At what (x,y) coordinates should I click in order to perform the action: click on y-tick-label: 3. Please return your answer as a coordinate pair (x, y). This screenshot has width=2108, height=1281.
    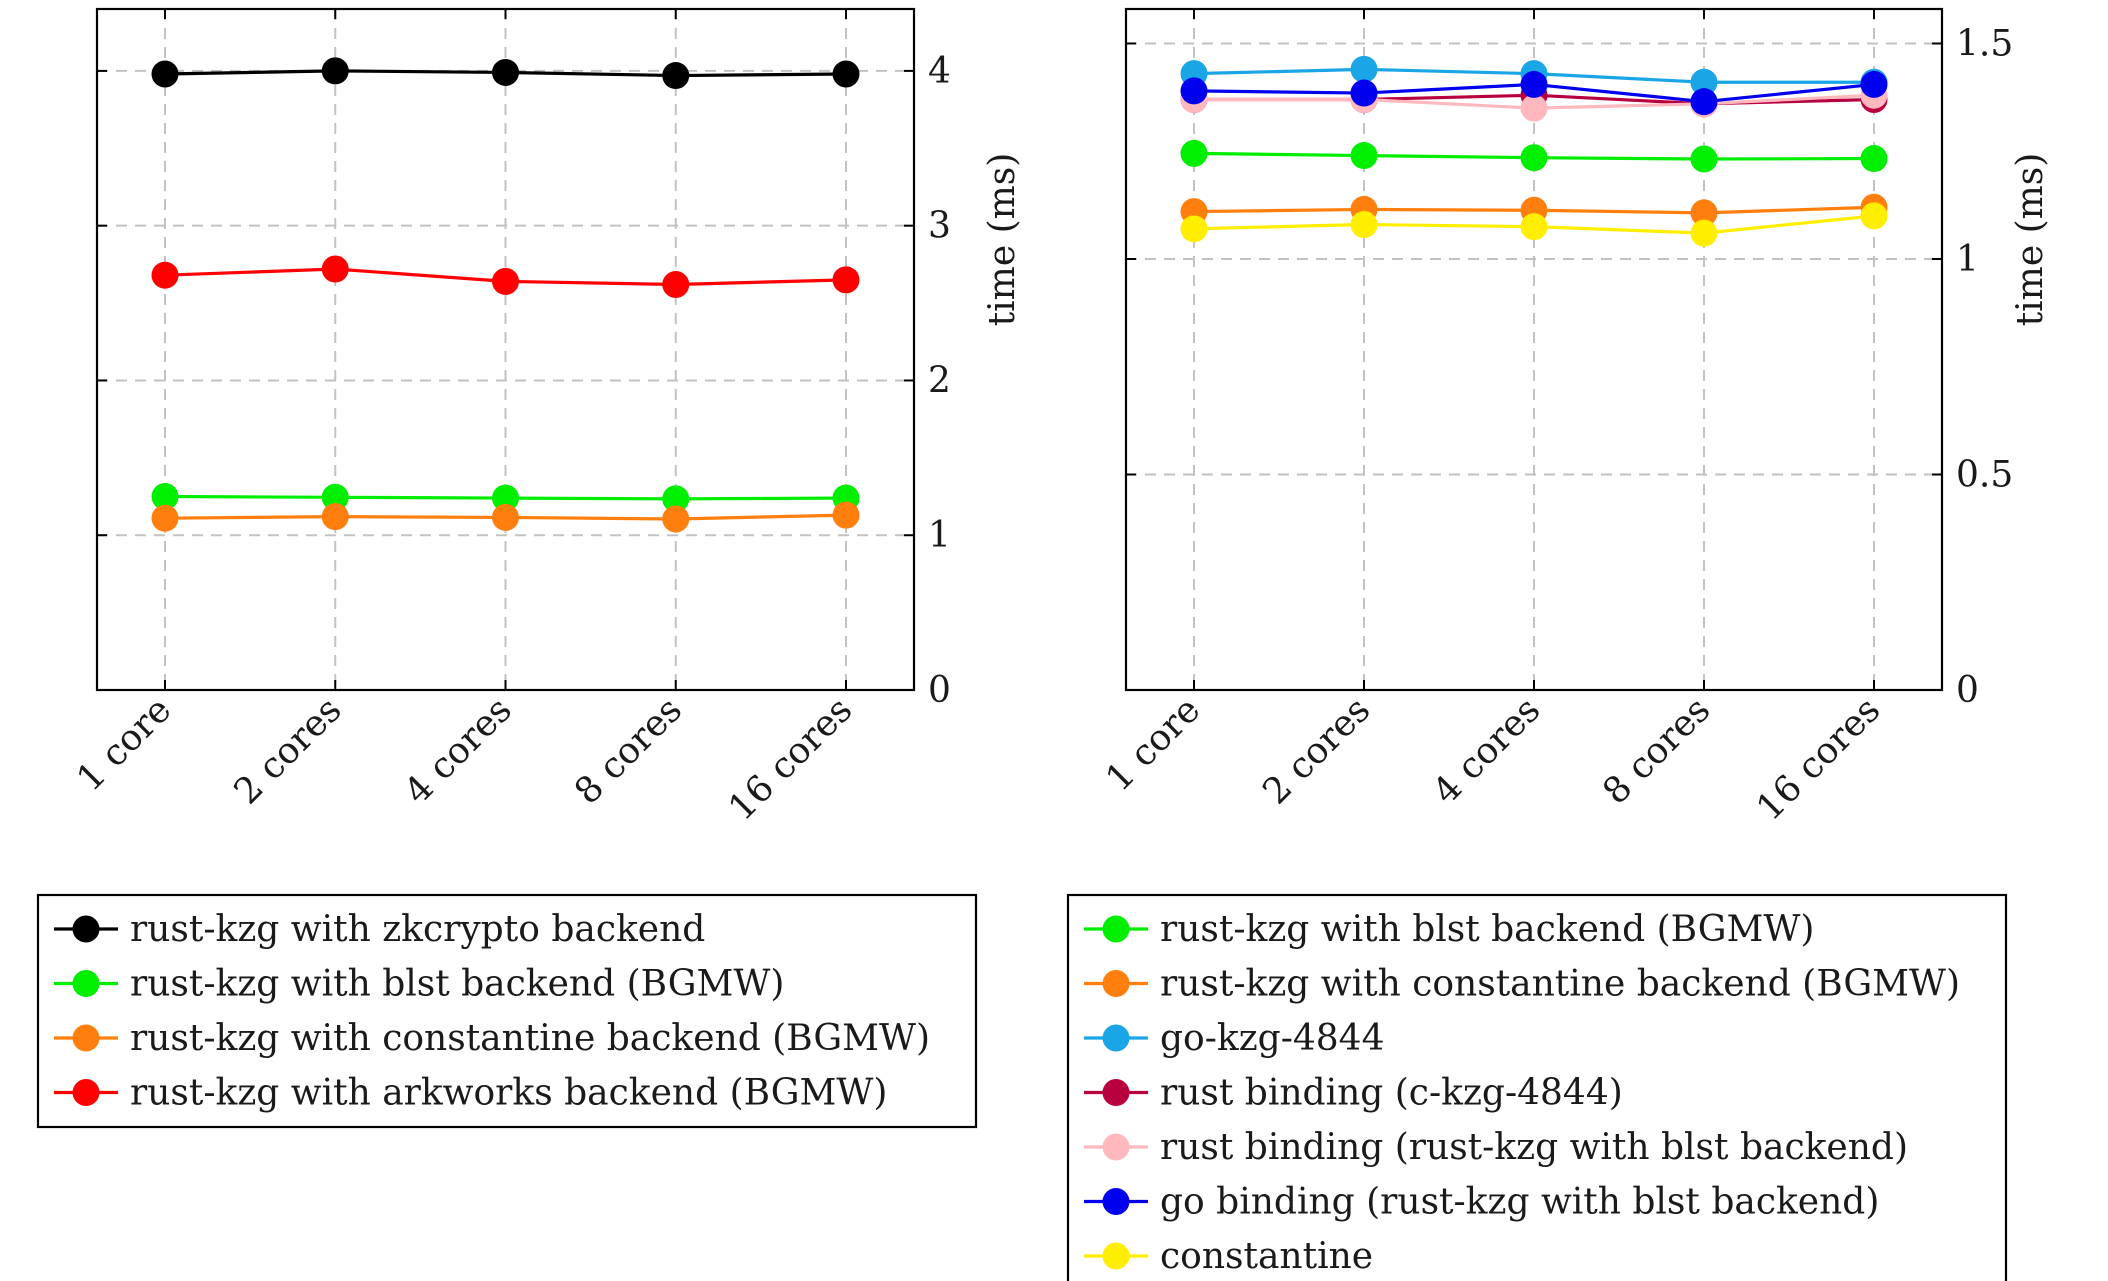
    Looking at the image, I should click on (939, 226).